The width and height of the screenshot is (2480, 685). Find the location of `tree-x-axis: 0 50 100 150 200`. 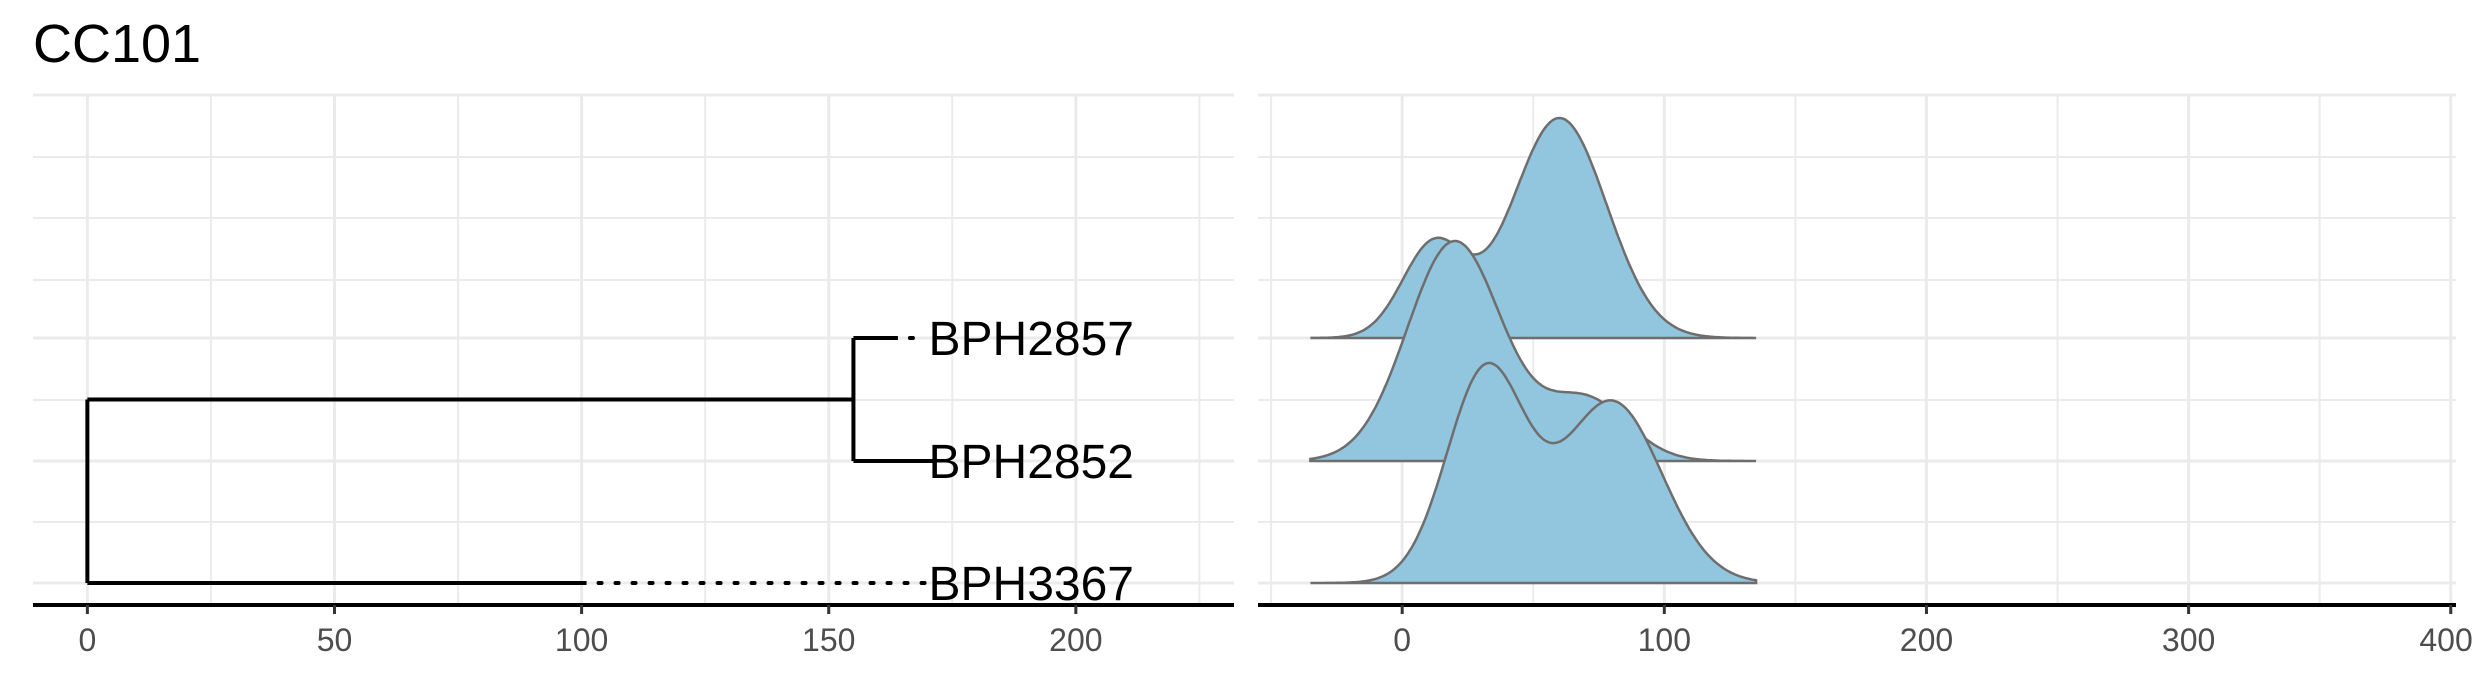

tree-x-axis: 0 50 100 150 200 is located at coordinates (633, 630).